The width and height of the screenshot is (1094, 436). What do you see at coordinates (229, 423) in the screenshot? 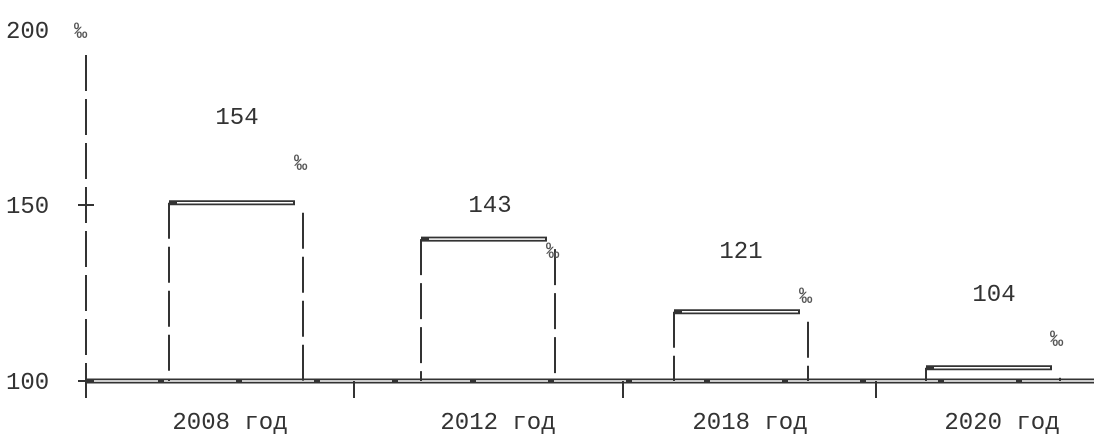
I see `x-tick-label: 2008 год` at bounding box center [229, 423].